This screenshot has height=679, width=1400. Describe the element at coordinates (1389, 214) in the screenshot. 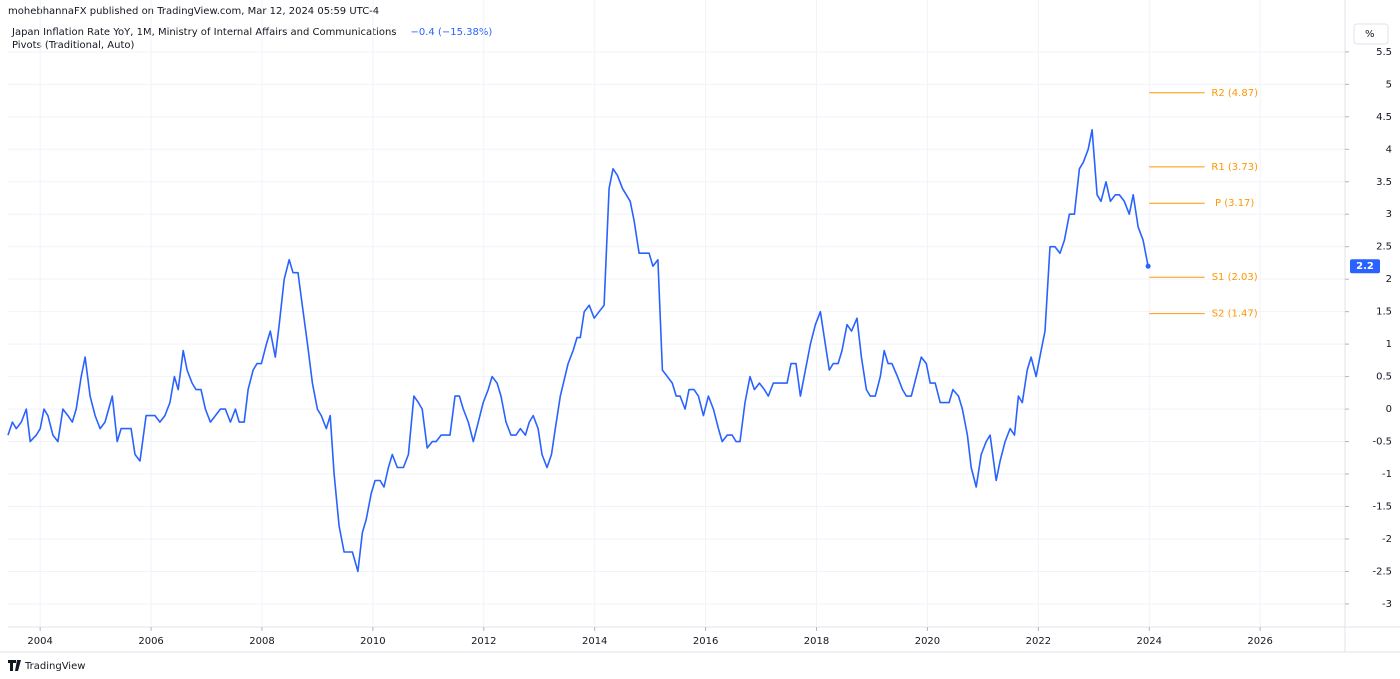

I see `y-tick-label: 3` at that location.